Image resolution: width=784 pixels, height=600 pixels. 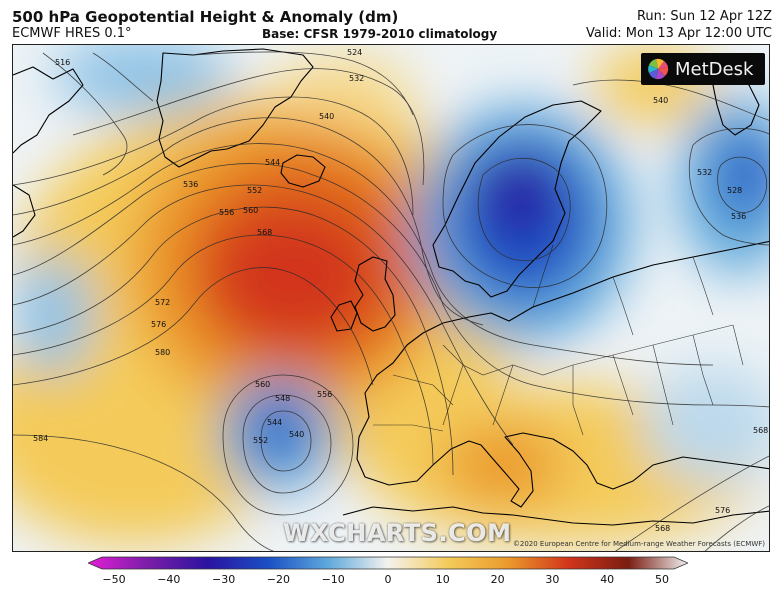 What do you see at coordinates (503, 465) in the screenshot?
I see `warm-anomaly-italy` at bounding box center [503, 465].